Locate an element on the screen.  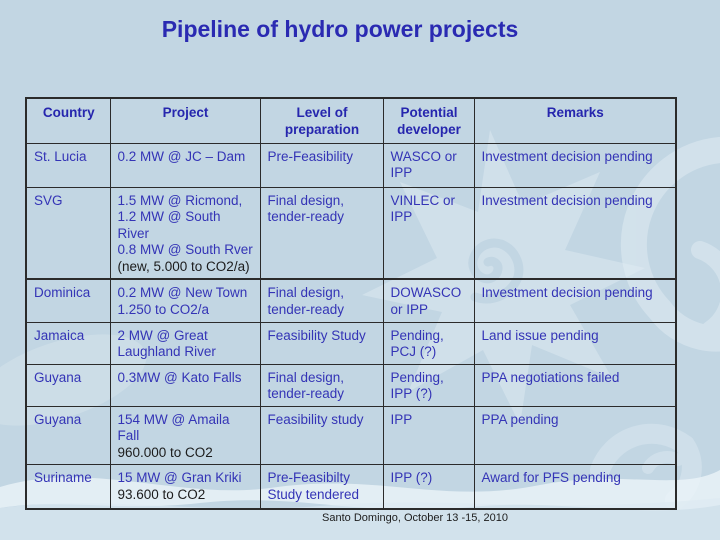
project-line: 0.3MW @ Kato Falls is located at coordinates (179, 377).